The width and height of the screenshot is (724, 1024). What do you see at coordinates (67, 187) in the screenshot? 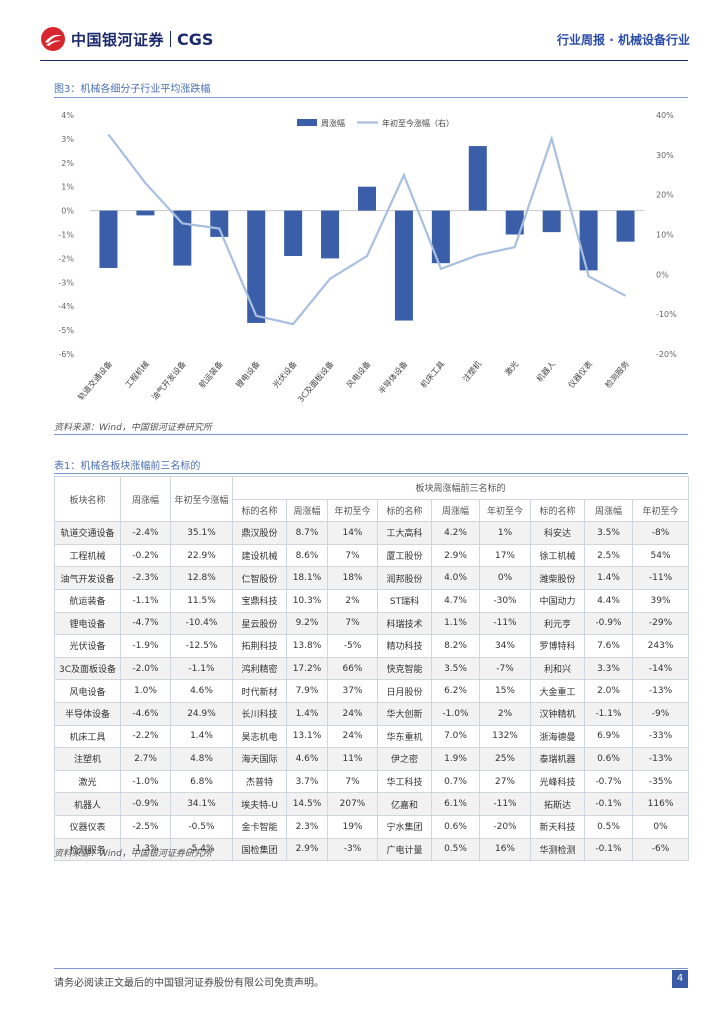
I see `left-tick-label: 1%` at bounding box center [67, 187].